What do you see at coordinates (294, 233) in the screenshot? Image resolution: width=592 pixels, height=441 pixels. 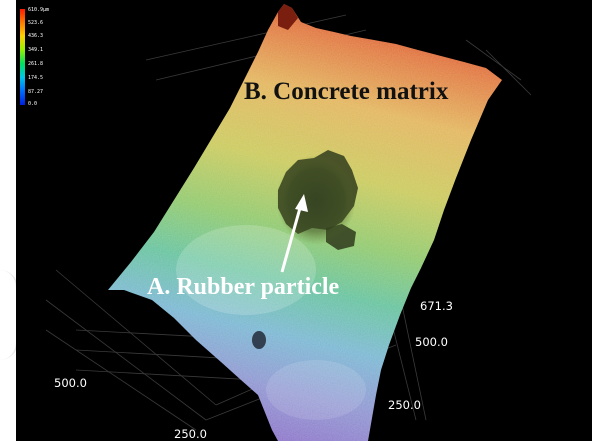 I see `annotation-arrow` at bounding box center [294, 233].